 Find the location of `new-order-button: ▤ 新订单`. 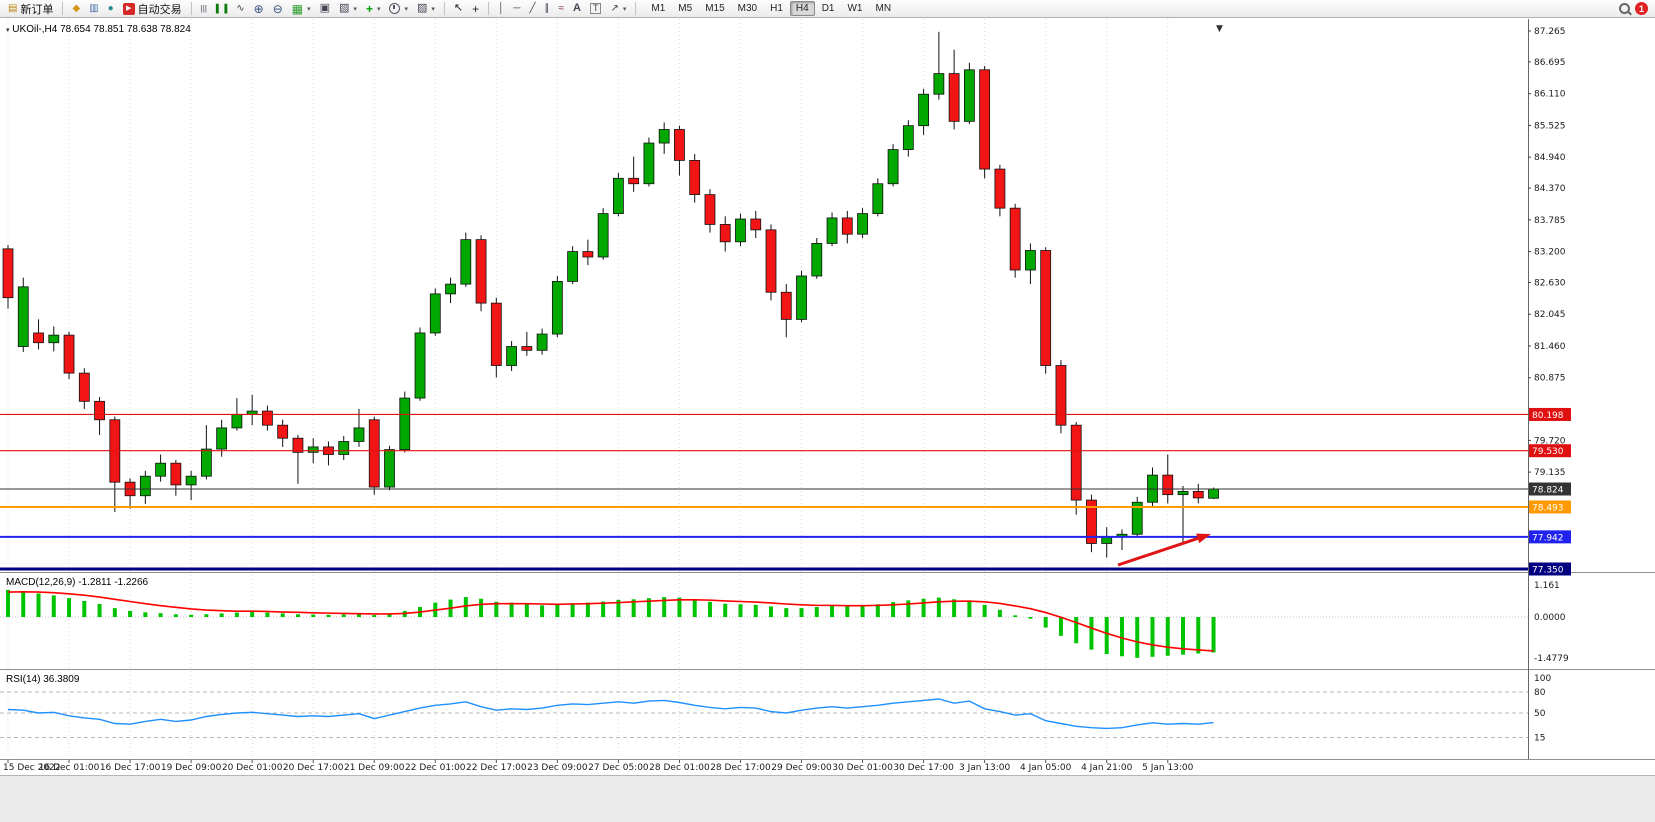

new-order-button: ▤ 新订单 is located at coordinates (30, 9).